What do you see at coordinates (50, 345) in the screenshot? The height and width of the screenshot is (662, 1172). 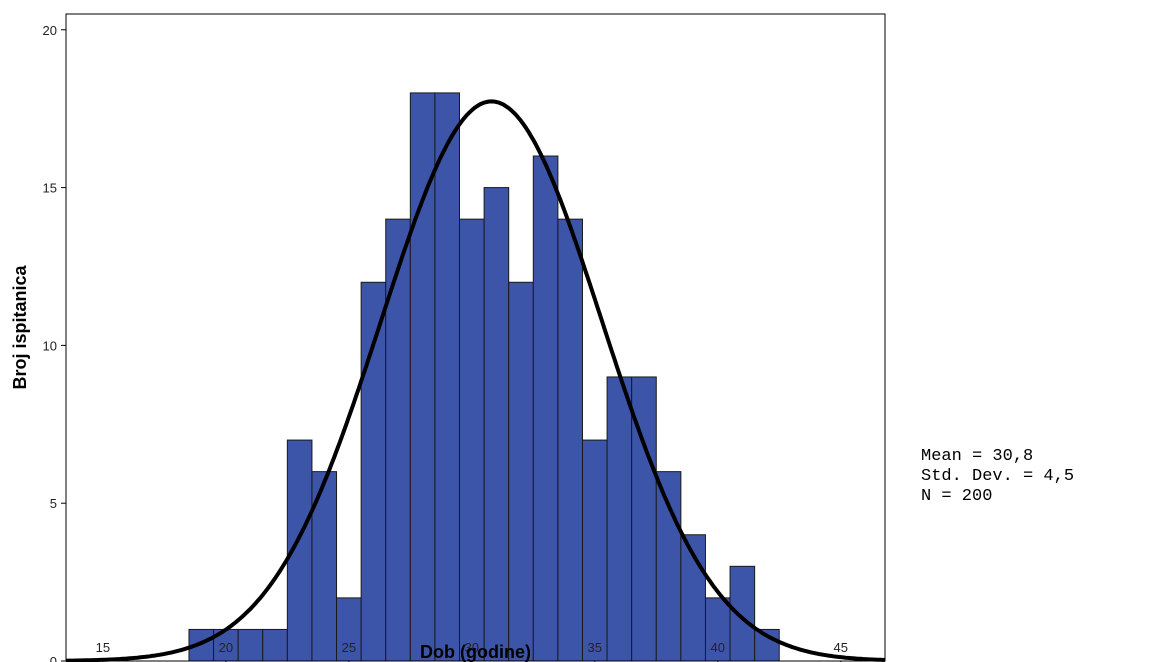 I see `y-tick-label: 10` at bounding box center [50, 345].